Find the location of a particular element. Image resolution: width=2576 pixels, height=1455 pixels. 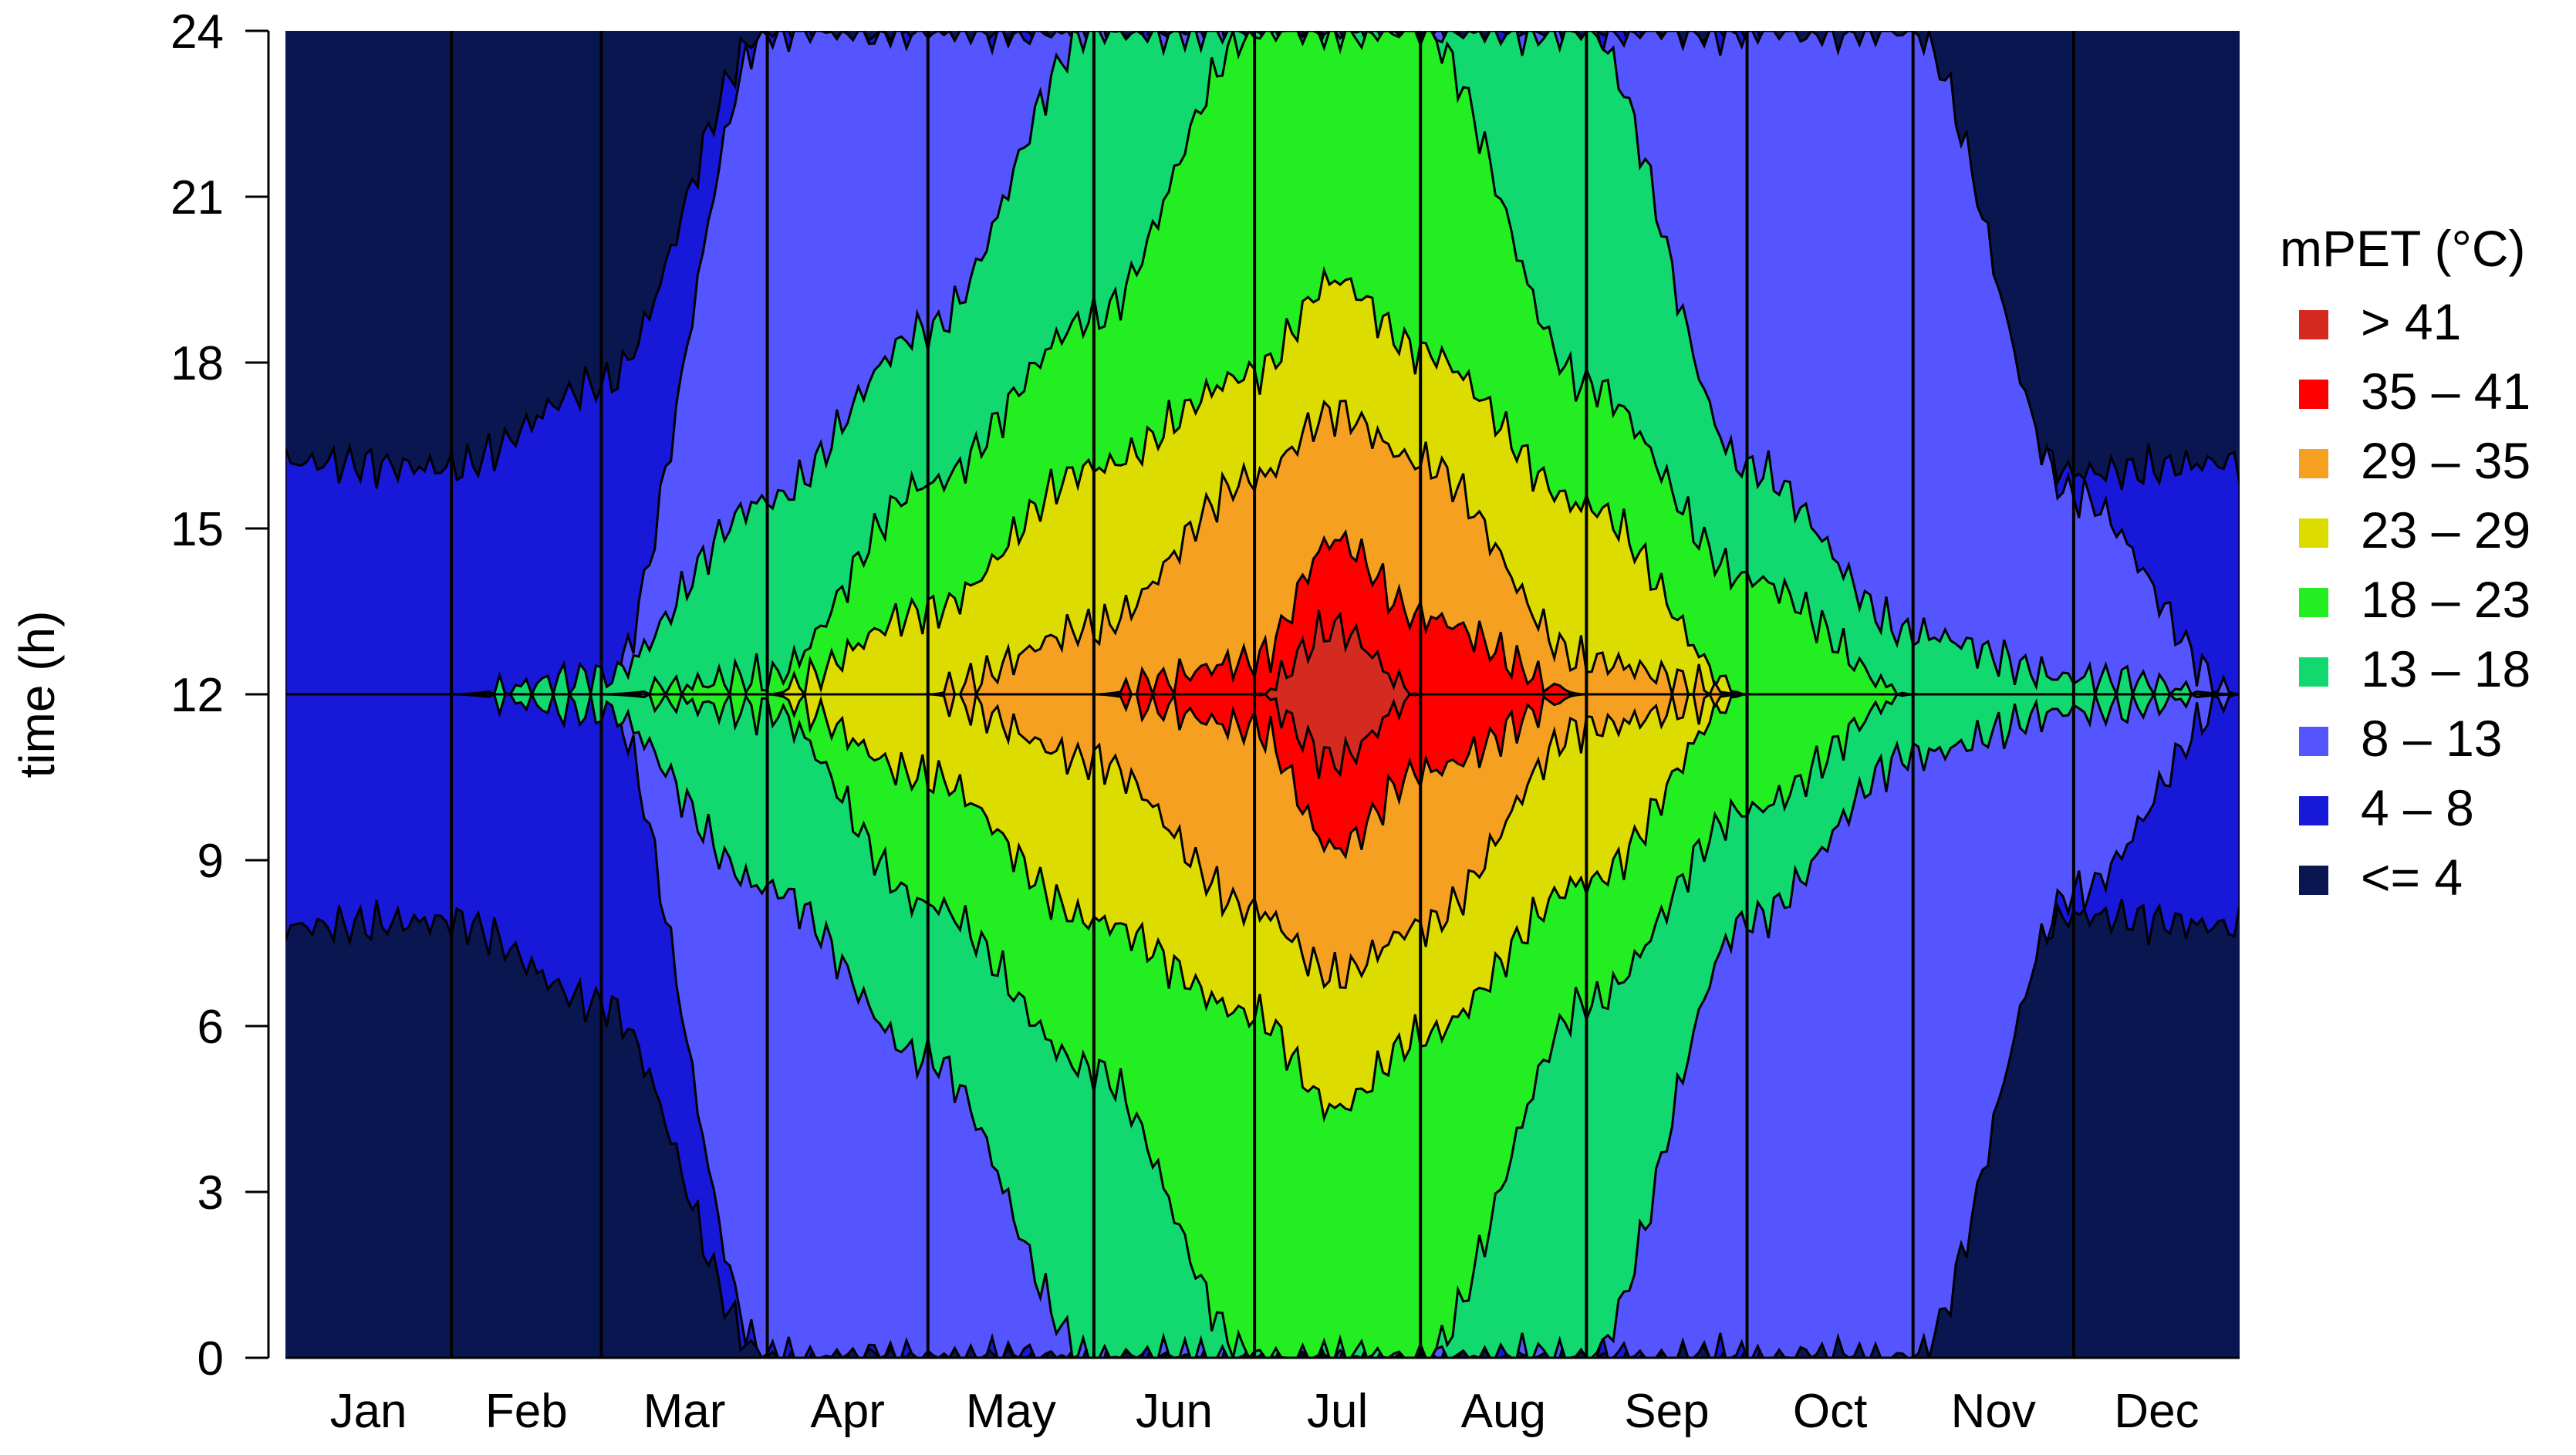

y-axis: 0 3 6 9 12 15 18 21 24 is located at coordinates (220, 695).